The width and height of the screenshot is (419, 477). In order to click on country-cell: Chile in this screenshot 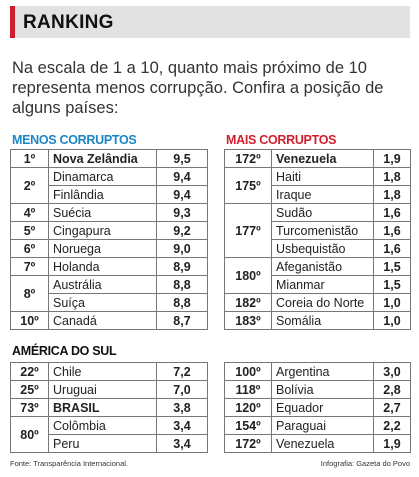, I will do `click(102, 371)`.